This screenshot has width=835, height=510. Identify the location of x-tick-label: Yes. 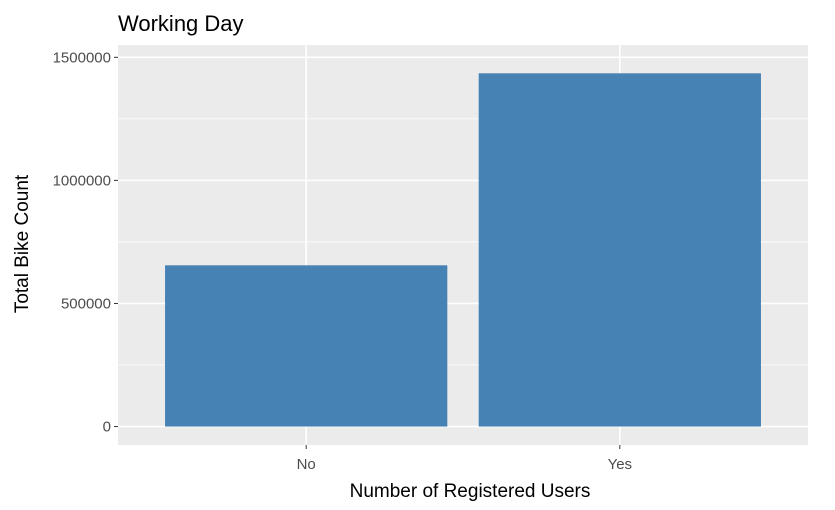
(620, 464).